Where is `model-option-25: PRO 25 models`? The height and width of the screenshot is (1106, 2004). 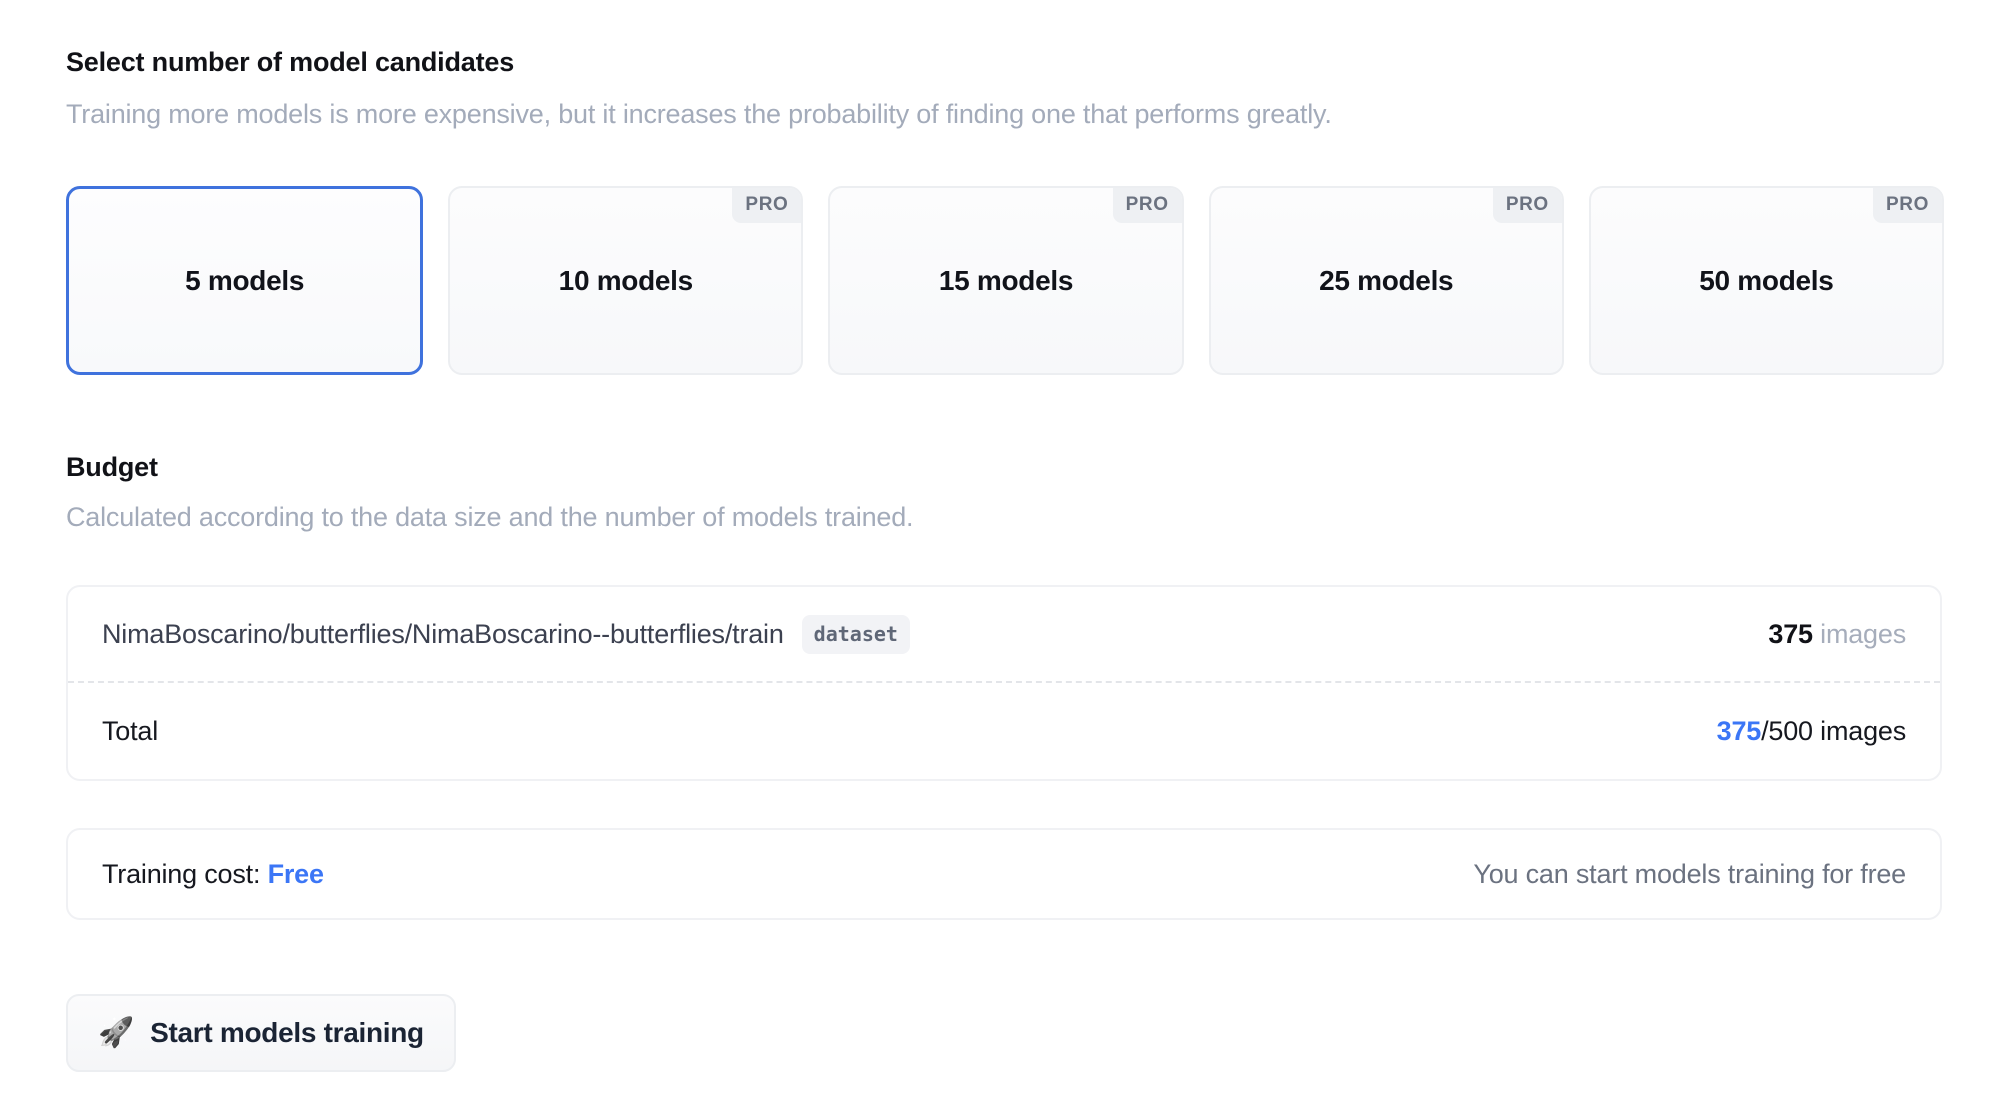 model-option-25: PRO 25 models is located at coordinates (1386, 280).